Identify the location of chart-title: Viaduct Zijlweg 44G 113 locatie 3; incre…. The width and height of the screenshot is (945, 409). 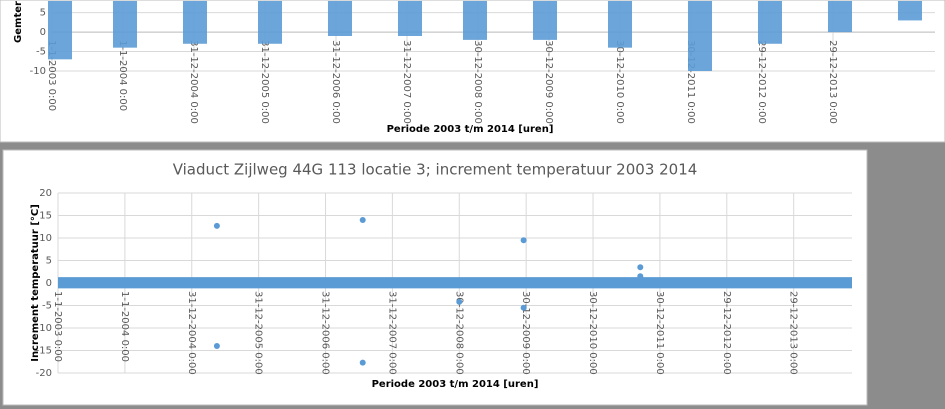
(435, 170).